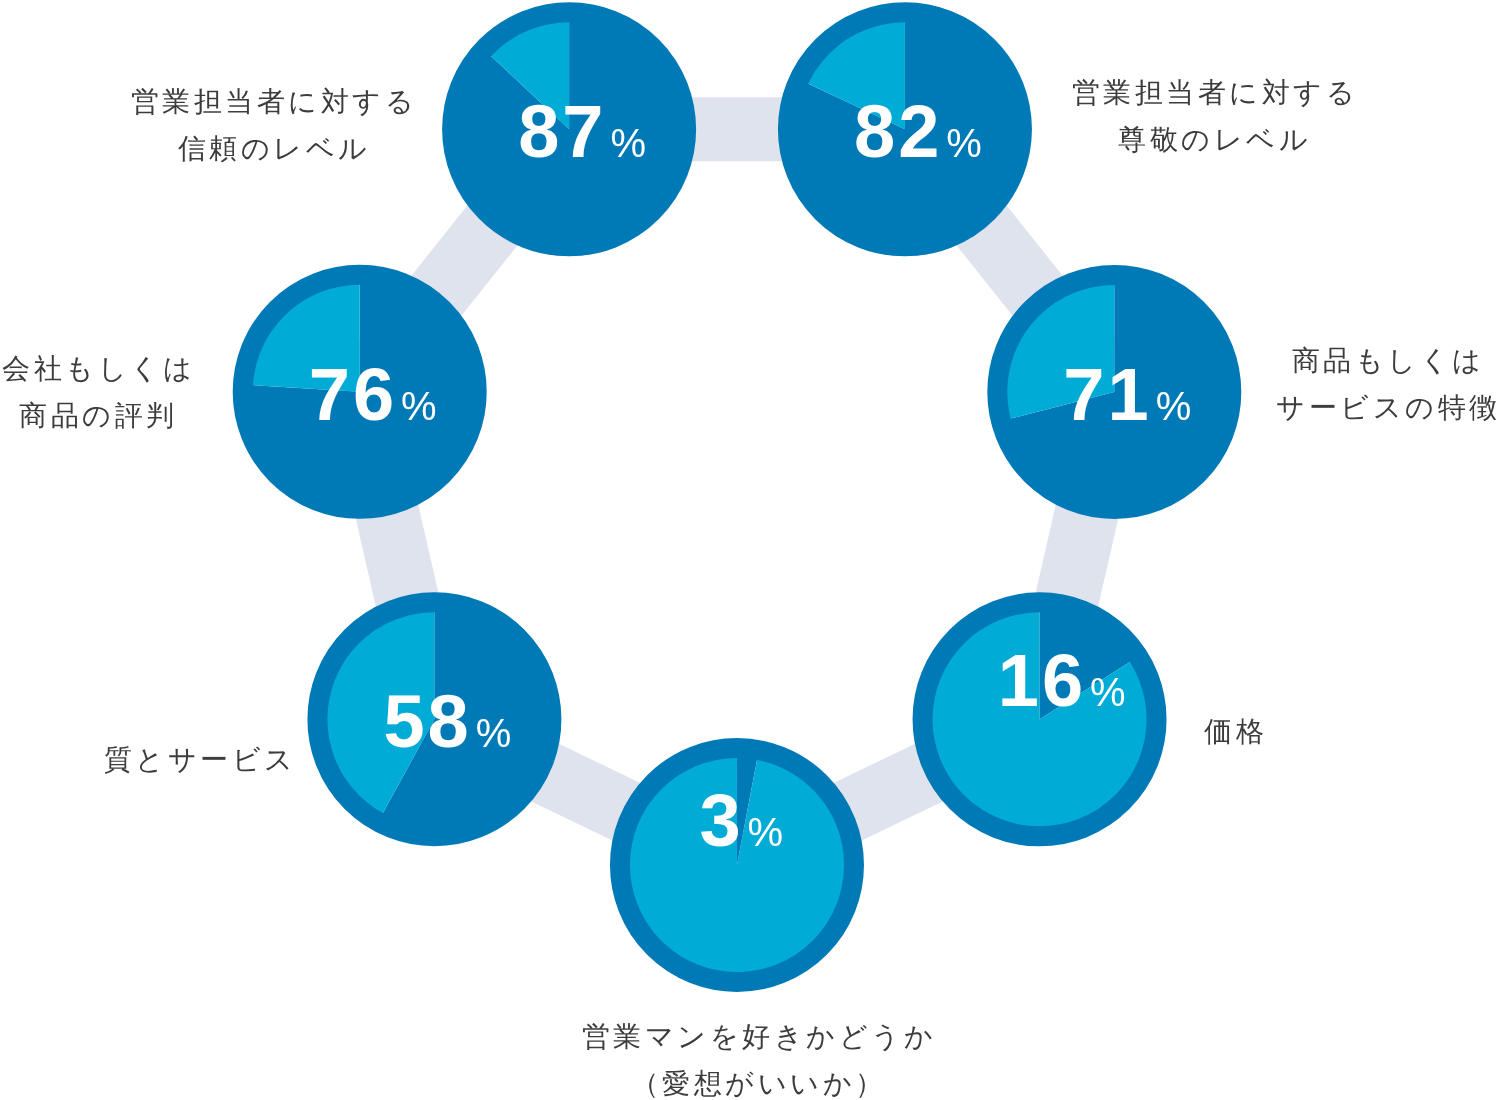 The width and height of the screenshot is (1502, 1100). Describe the element at coordinates (274, 124) in the screenshot. I see `text: 営業担当者に対する信頼のレベル` at that location.